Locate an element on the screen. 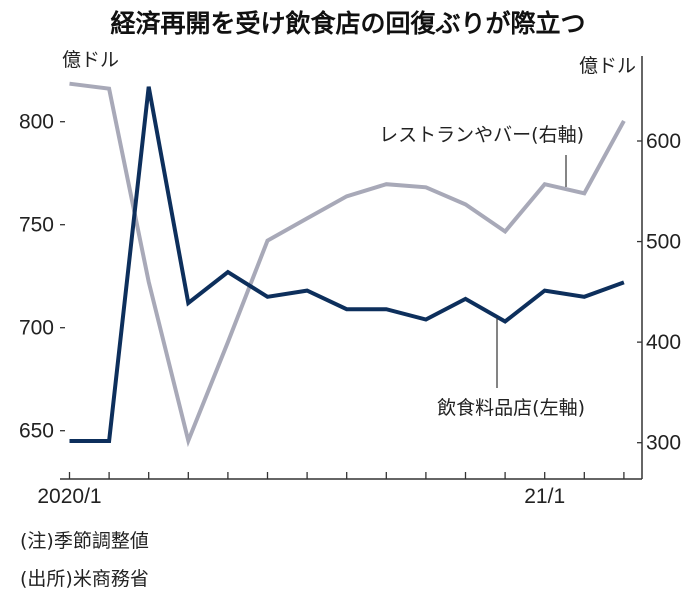 This screenshot has width=696, height=600. series-label-food-stores: 飲食料品店(左軸) is located at coordinates (511, 408).